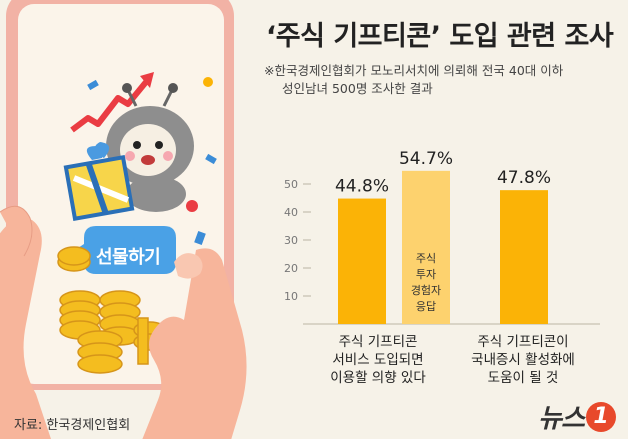  Describe the element at coordinates (377, 360) in the screenshot. I see `category-label: 서비스 도입되면` at that location.